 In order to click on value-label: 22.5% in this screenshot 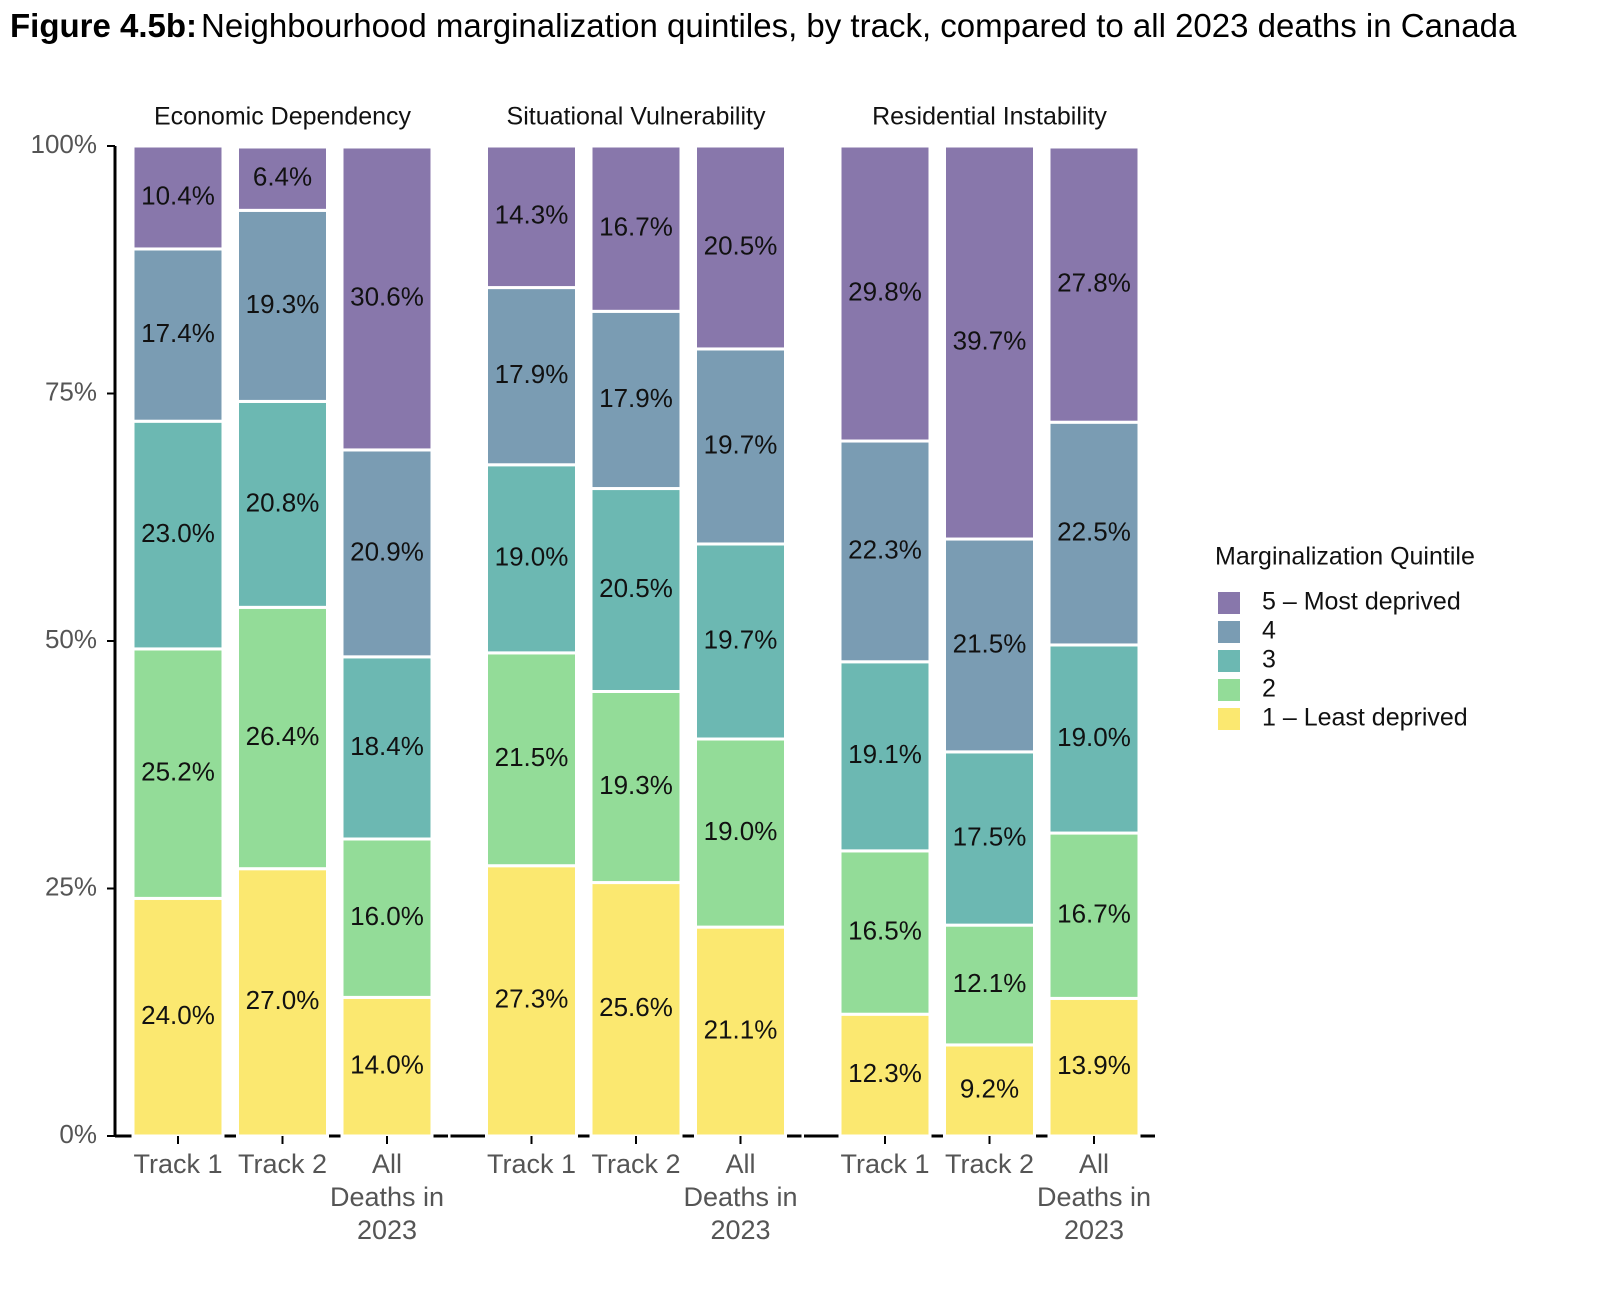, I will do `click(1094, 531)`.